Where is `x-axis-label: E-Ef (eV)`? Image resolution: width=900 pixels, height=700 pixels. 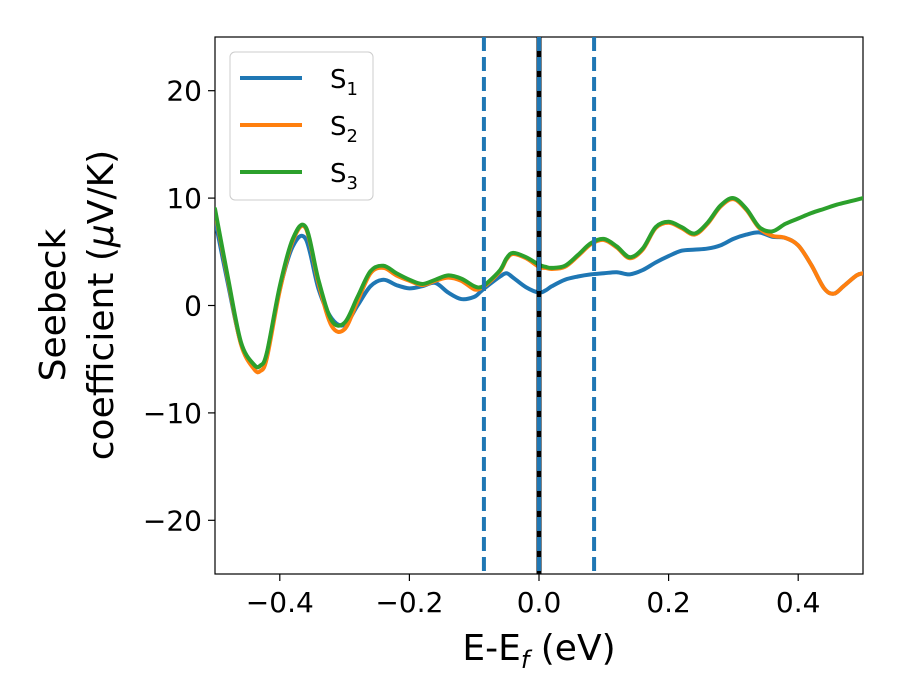
x-axis-label: E-Ef (eV) is located at coordinates (538, 651).